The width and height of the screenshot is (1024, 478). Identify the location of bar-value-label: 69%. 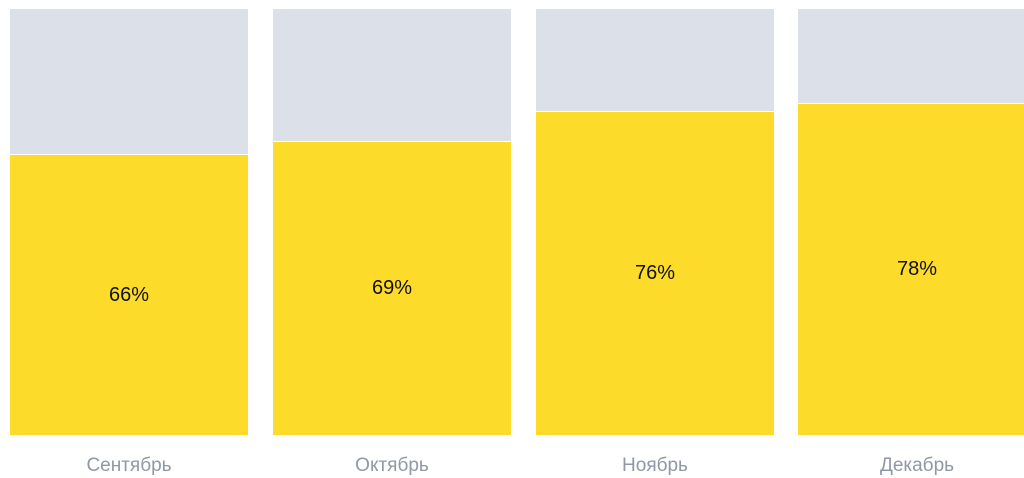
(392, 288).